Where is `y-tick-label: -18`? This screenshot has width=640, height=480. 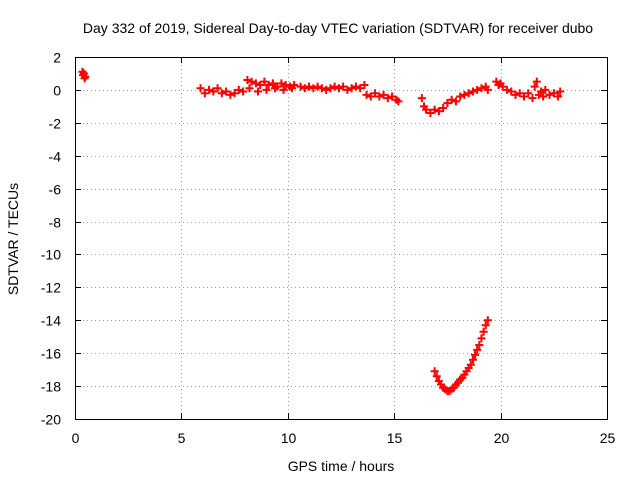
y-tick-label: -18 is located at coordinates (51, 387).